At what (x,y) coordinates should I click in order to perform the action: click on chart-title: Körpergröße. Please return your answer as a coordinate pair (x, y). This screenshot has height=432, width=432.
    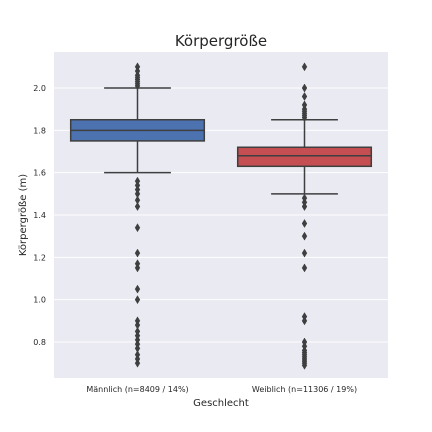
    Looking at the image, I should click on (221, 41).